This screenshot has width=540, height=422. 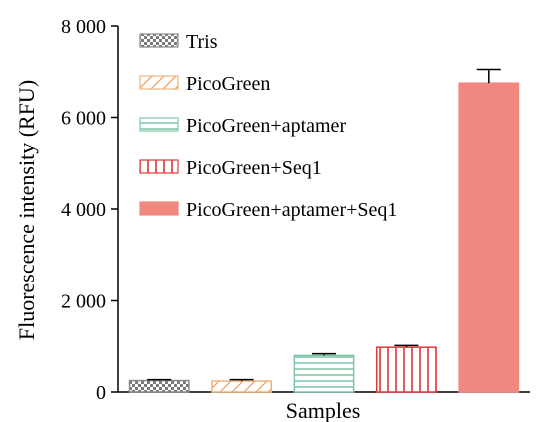 I want to click on y-axis-title: Fluorescence intensity (RFU), so click(x=26, y=210).